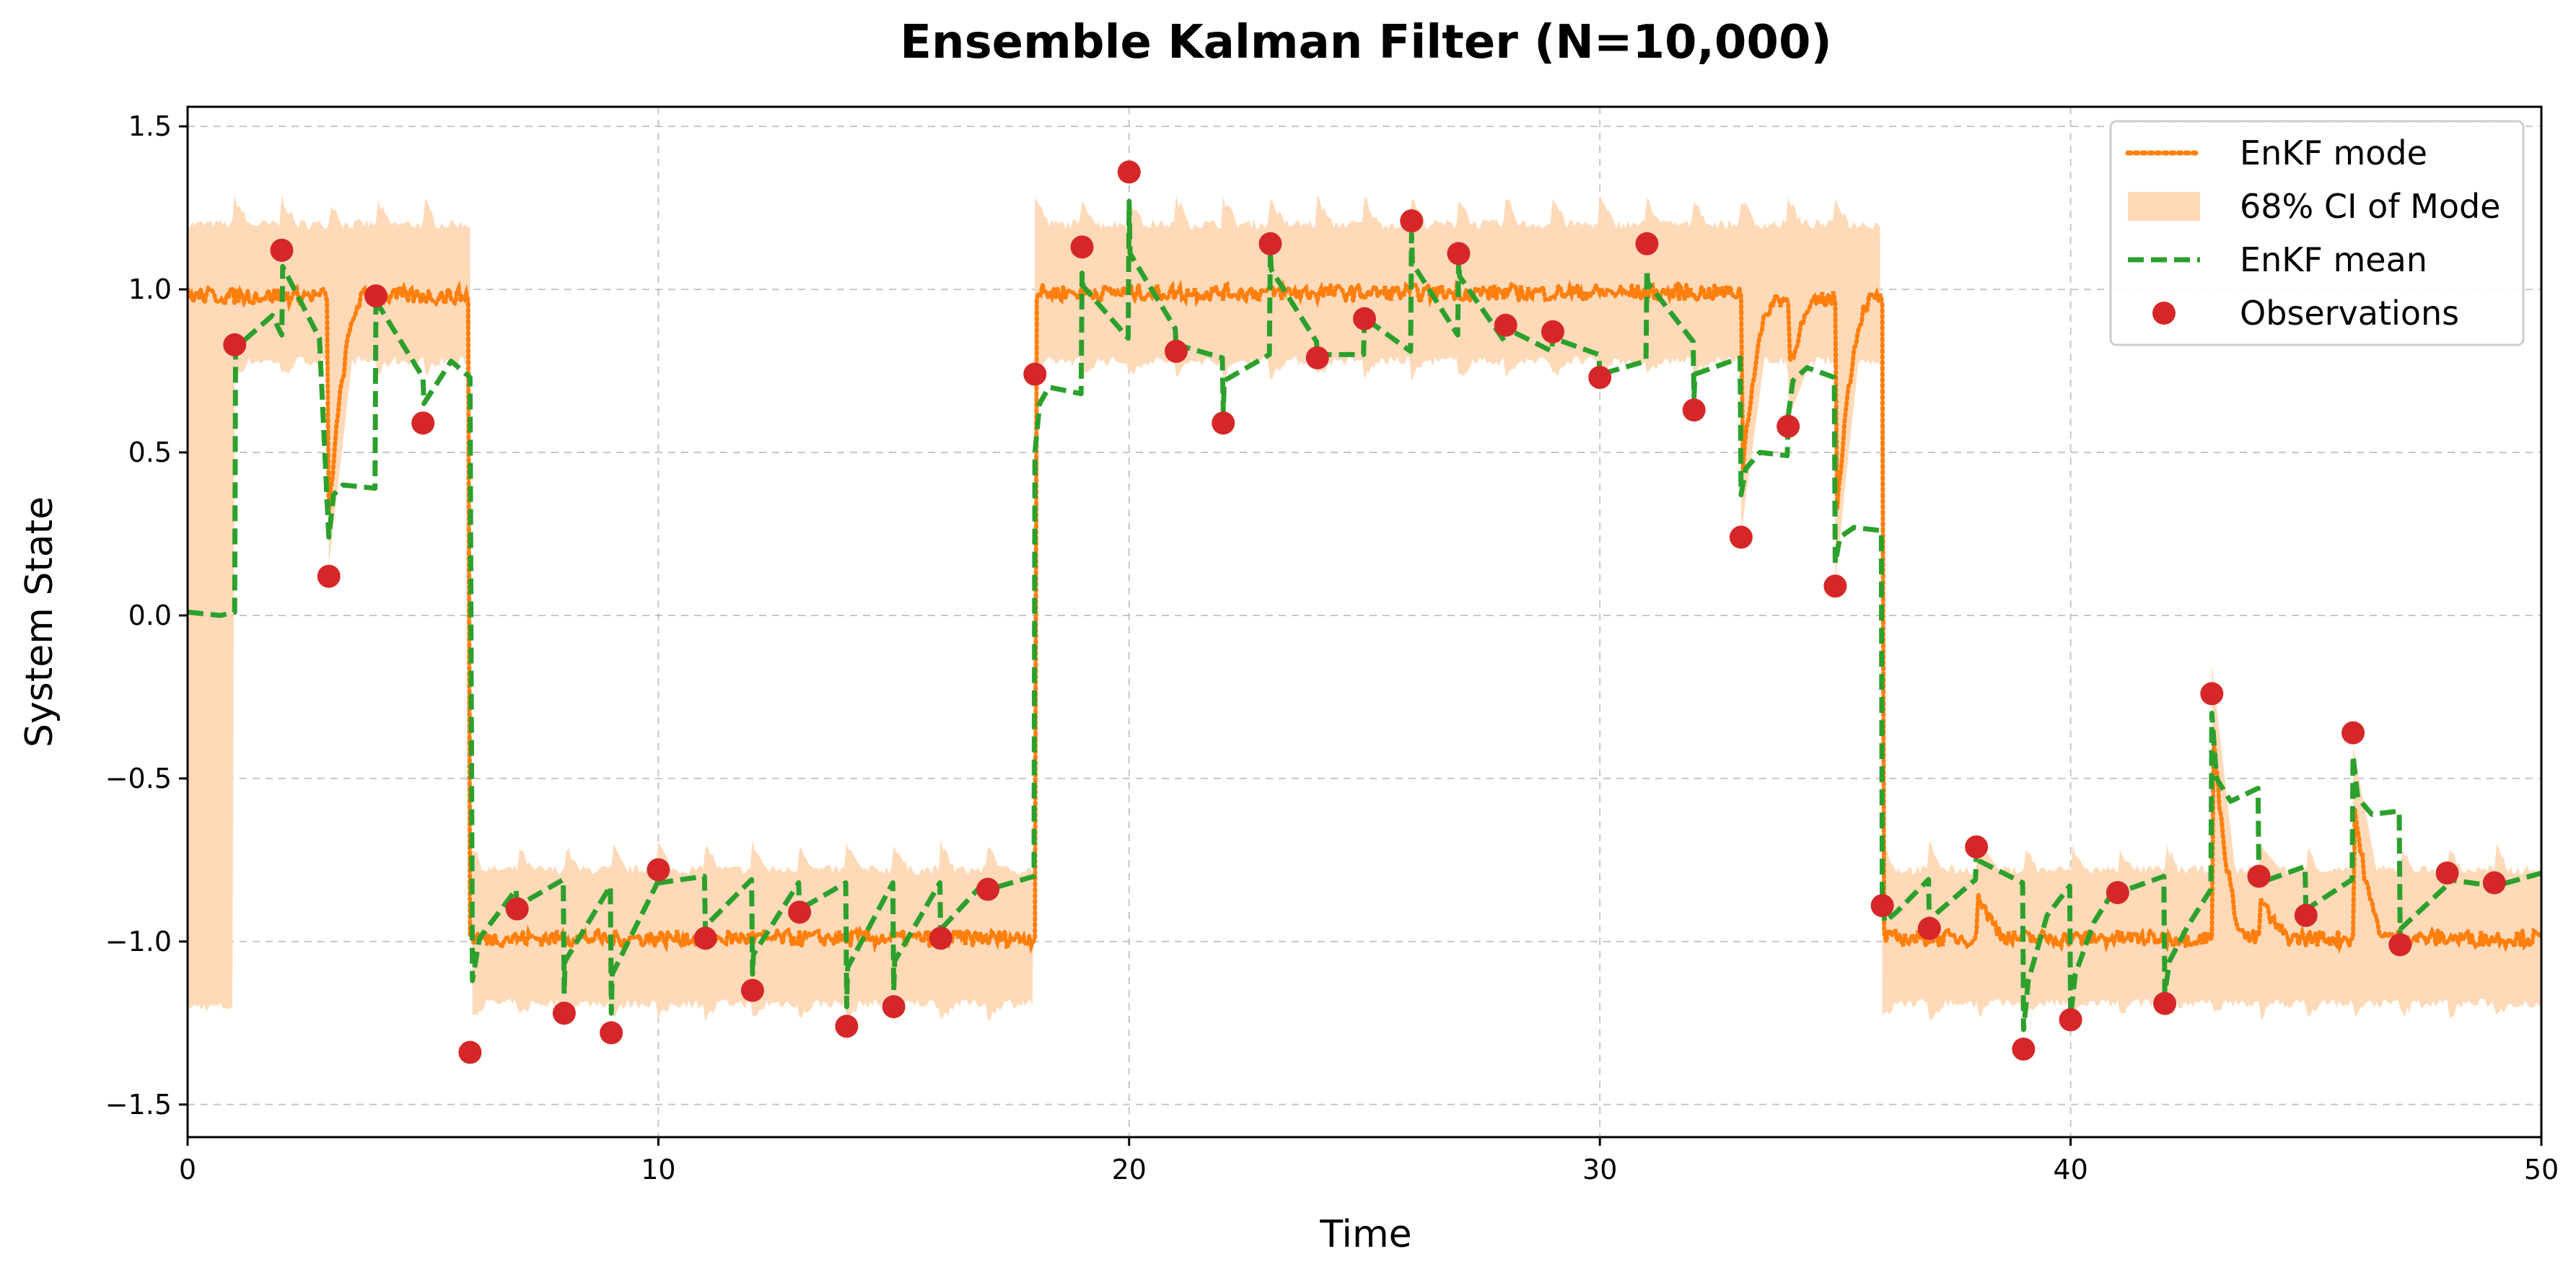  Describe the element at coordinates (187, 1169) in the screenshot. I see `x-tick-label-0: 0` at that location.